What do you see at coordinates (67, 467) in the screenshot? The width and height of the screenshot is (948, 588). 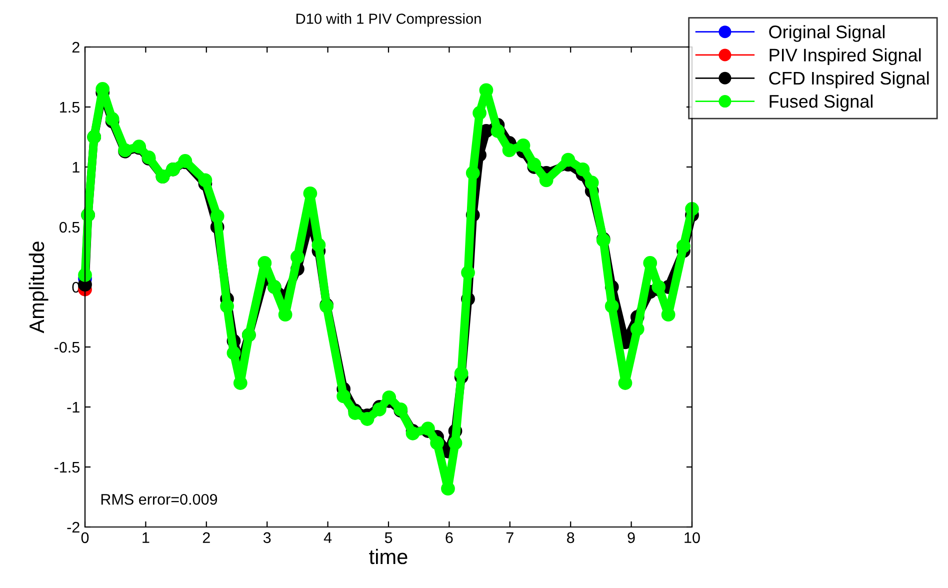 I see `y-tick-label: -1.5` at bounding box center [67, 467].